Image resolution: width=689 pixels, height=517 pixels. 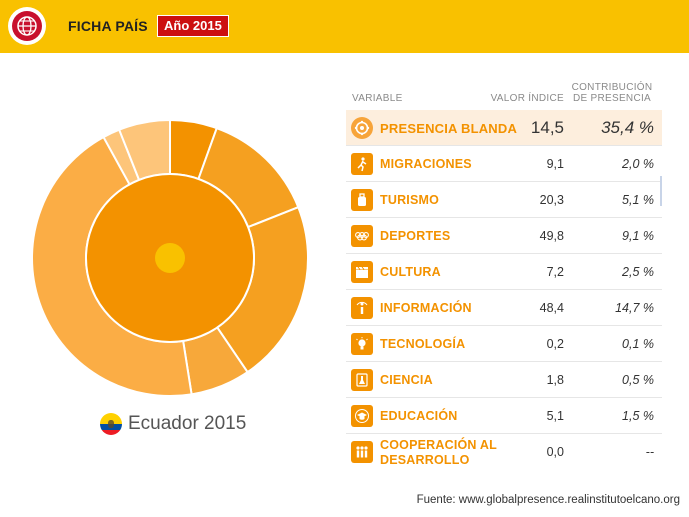 What do you see at coordinates (547, 127) in the screenshot?
I see `row-value: 14,5` at bounding box center [547, 127].